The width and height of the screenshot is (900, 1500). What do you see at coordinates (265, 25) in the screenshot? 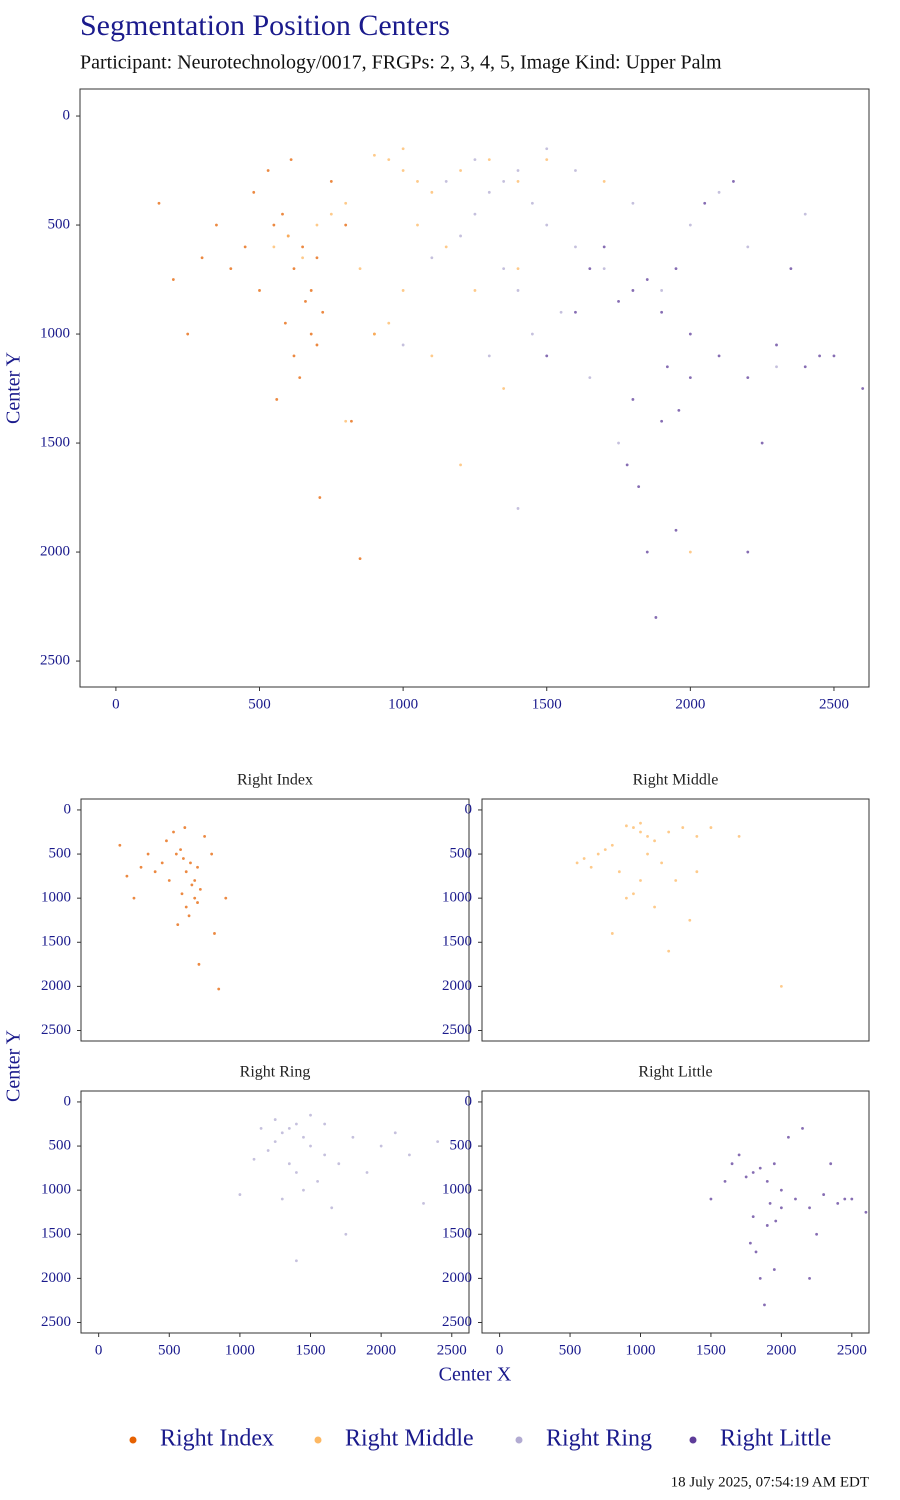
I see `chart-title: Segmentation Position Centers` at bounding box center [265, 25].